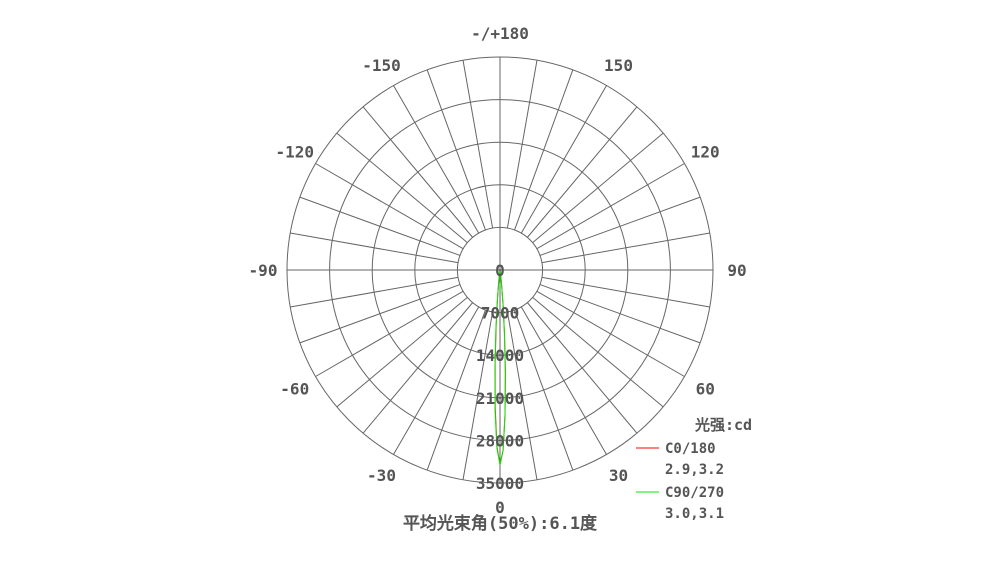 This screenshot has width=1000, height=577. Describe the element at coordinates (694, 514) in the screenshot. I see `legend-sub-c90: 3.0,3.1` at that location.